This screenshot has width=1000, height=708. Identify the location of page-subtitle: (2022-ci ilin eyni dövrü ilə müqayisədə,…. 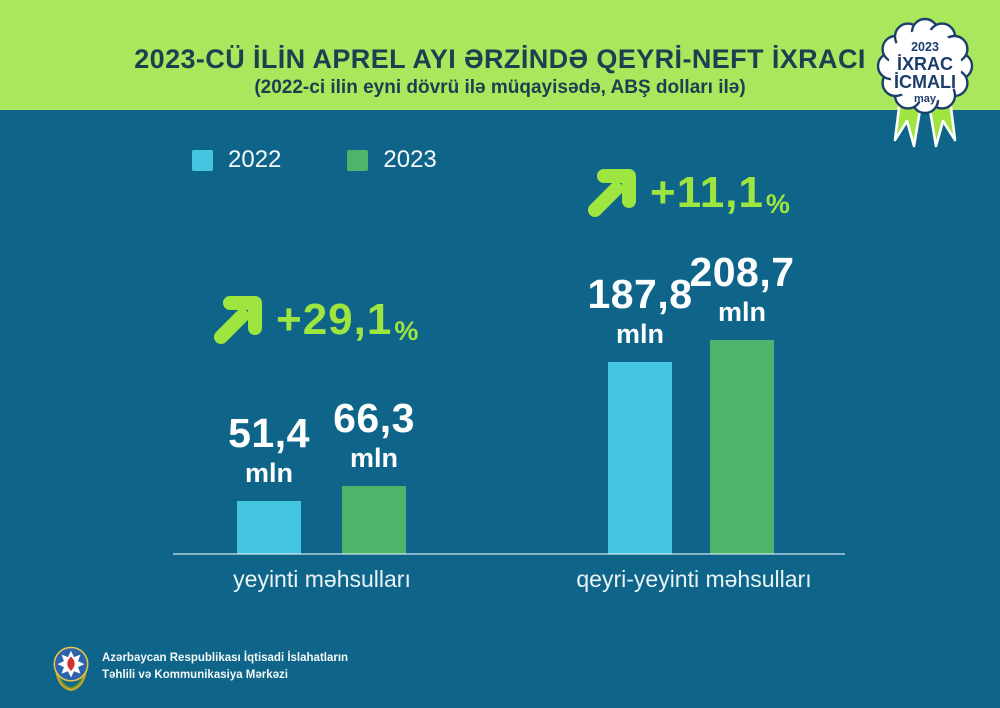
(500, 87).